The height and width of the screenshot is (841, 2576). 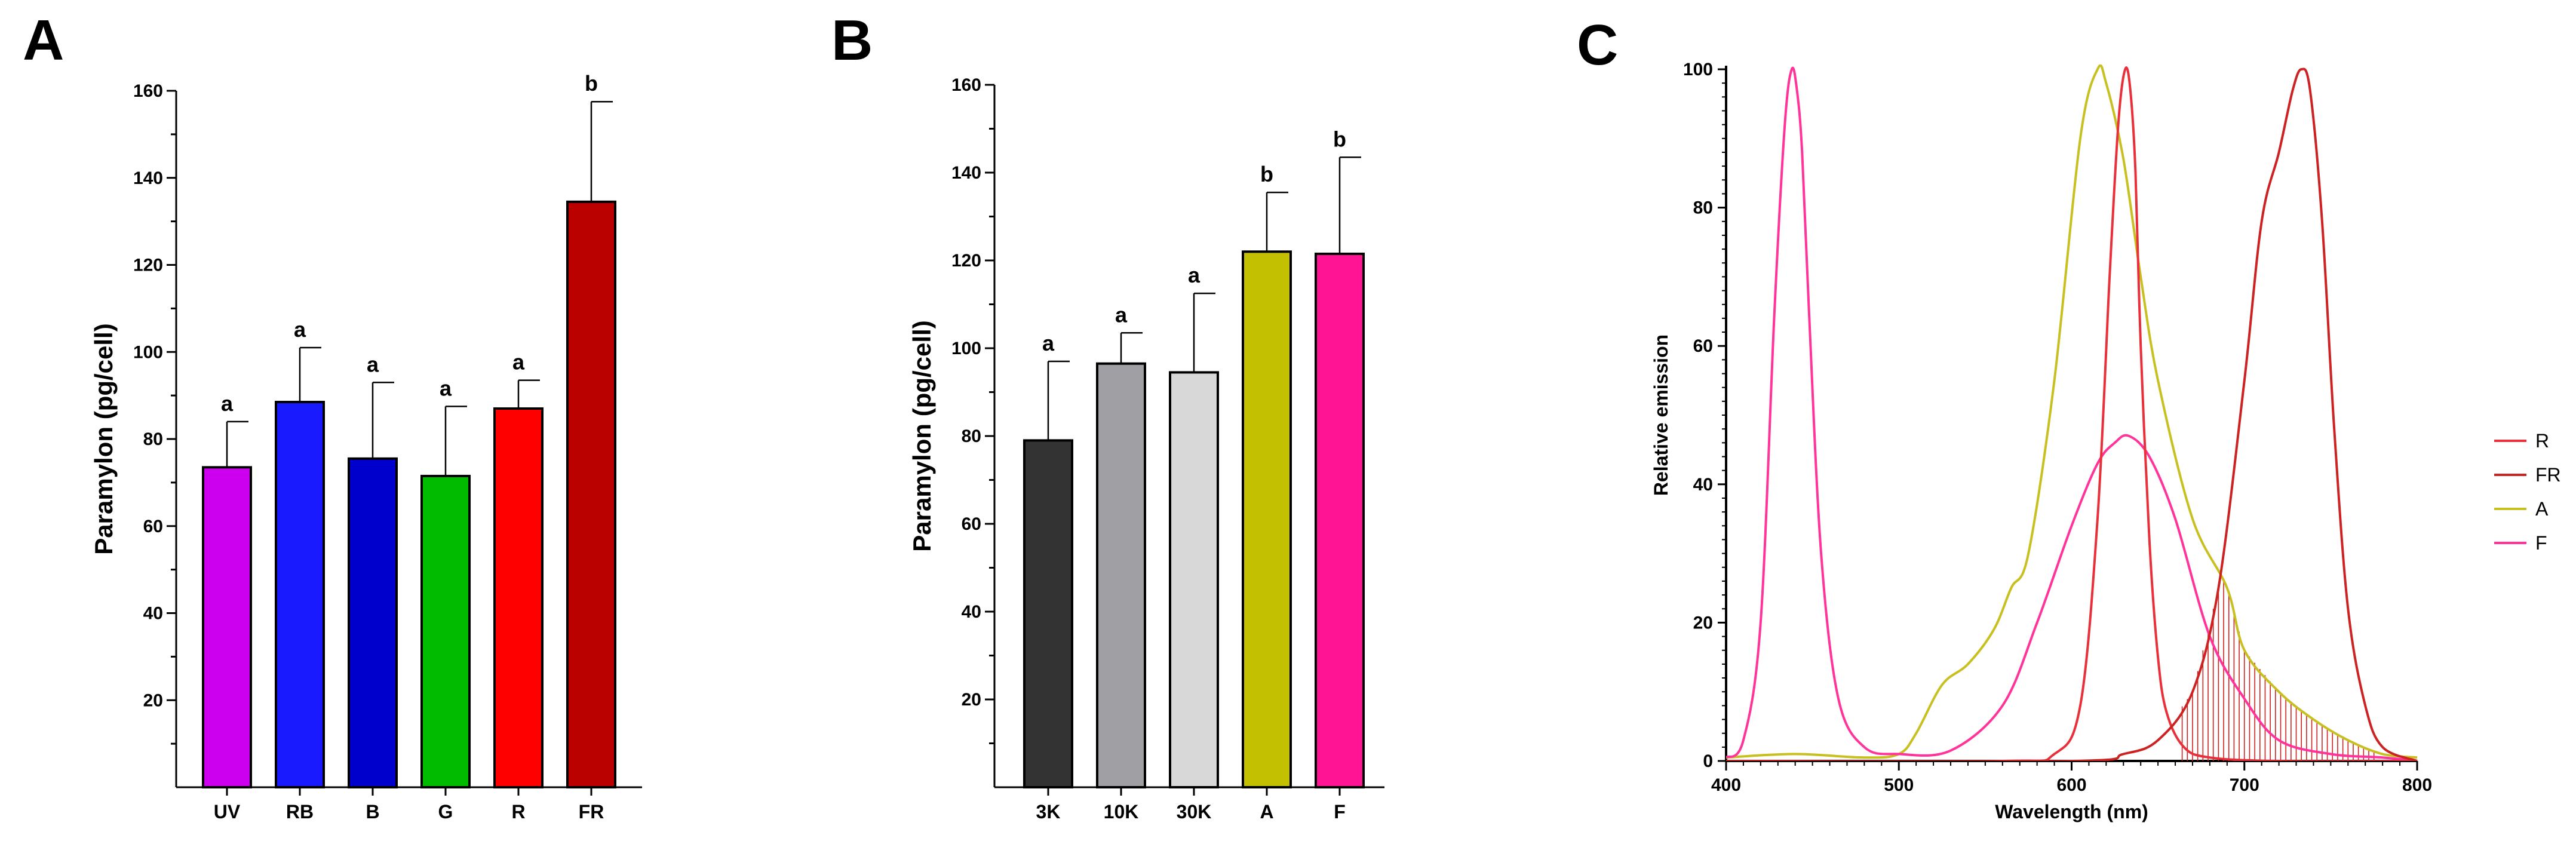 What do you see at coordinates (1267, 519) in the screenshot?
I see `bar-a` at bounding box center [1267, 519].